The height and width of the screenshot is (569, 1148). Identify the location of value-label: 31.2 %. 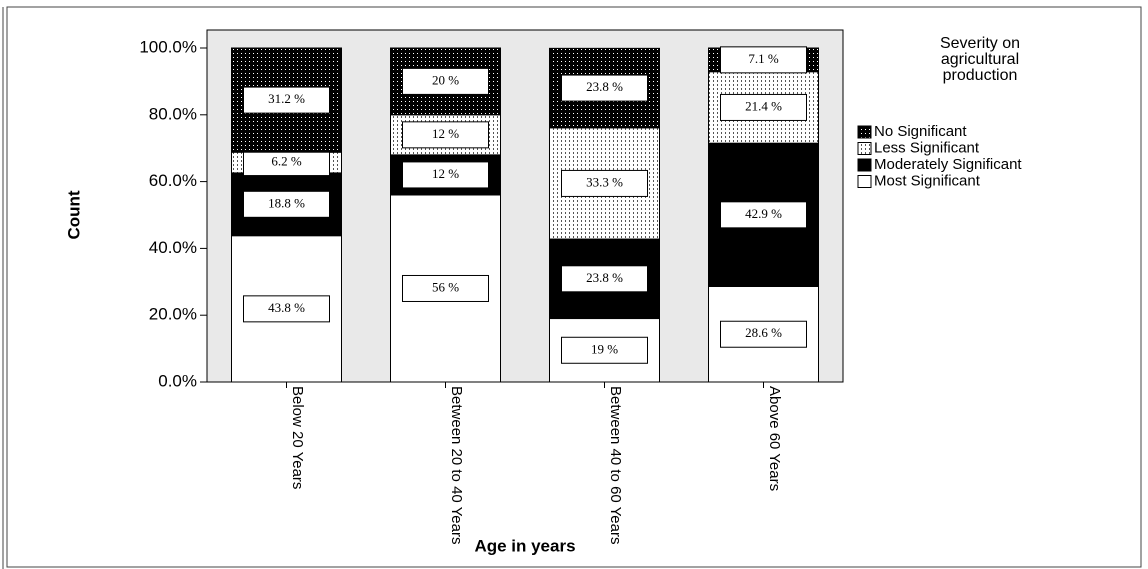
(286, 98).